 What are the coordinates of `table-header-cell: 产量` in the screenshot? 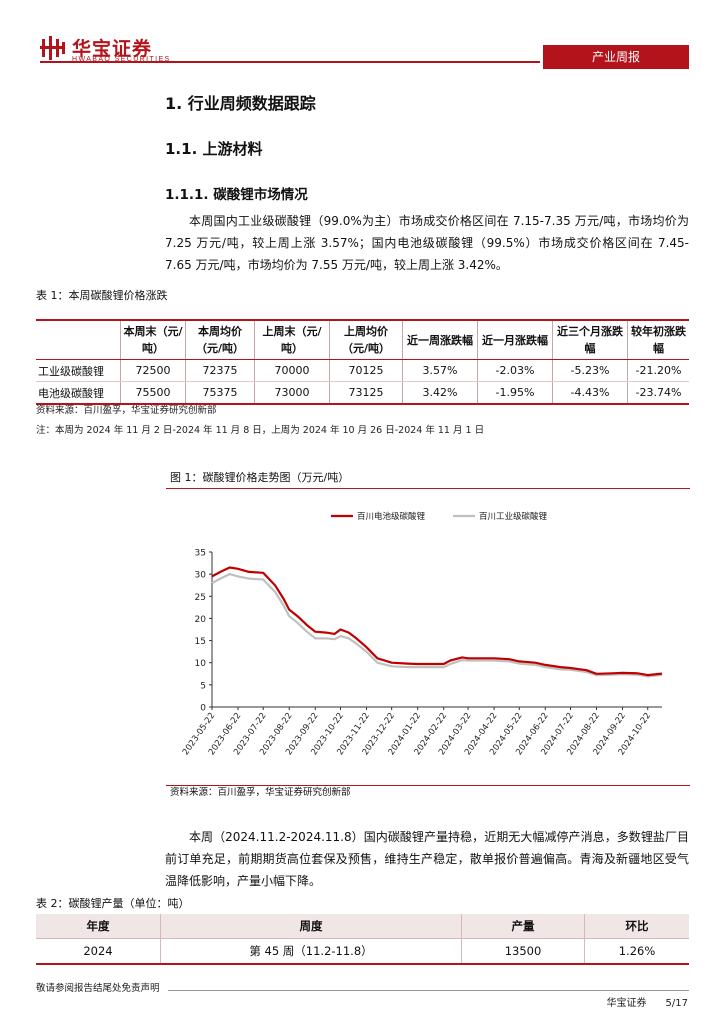 It's located at (523, 926).